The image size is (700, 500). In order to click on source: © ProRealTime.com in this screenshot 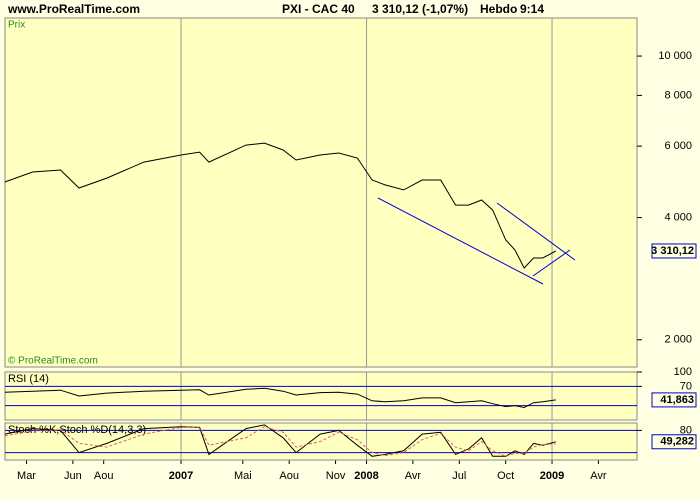, I will do `click(53, 361)`.